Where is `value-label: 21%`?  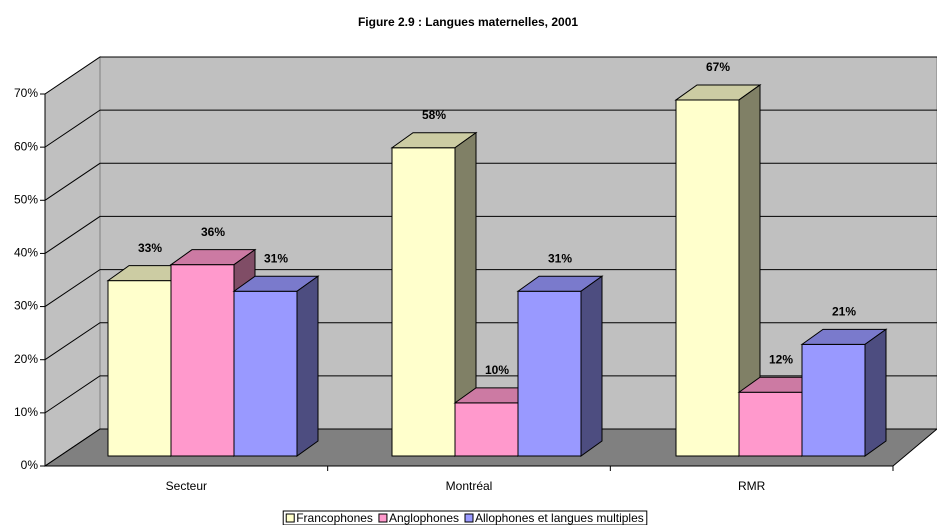 value-label: 21% is located at coordinates (844, 312).